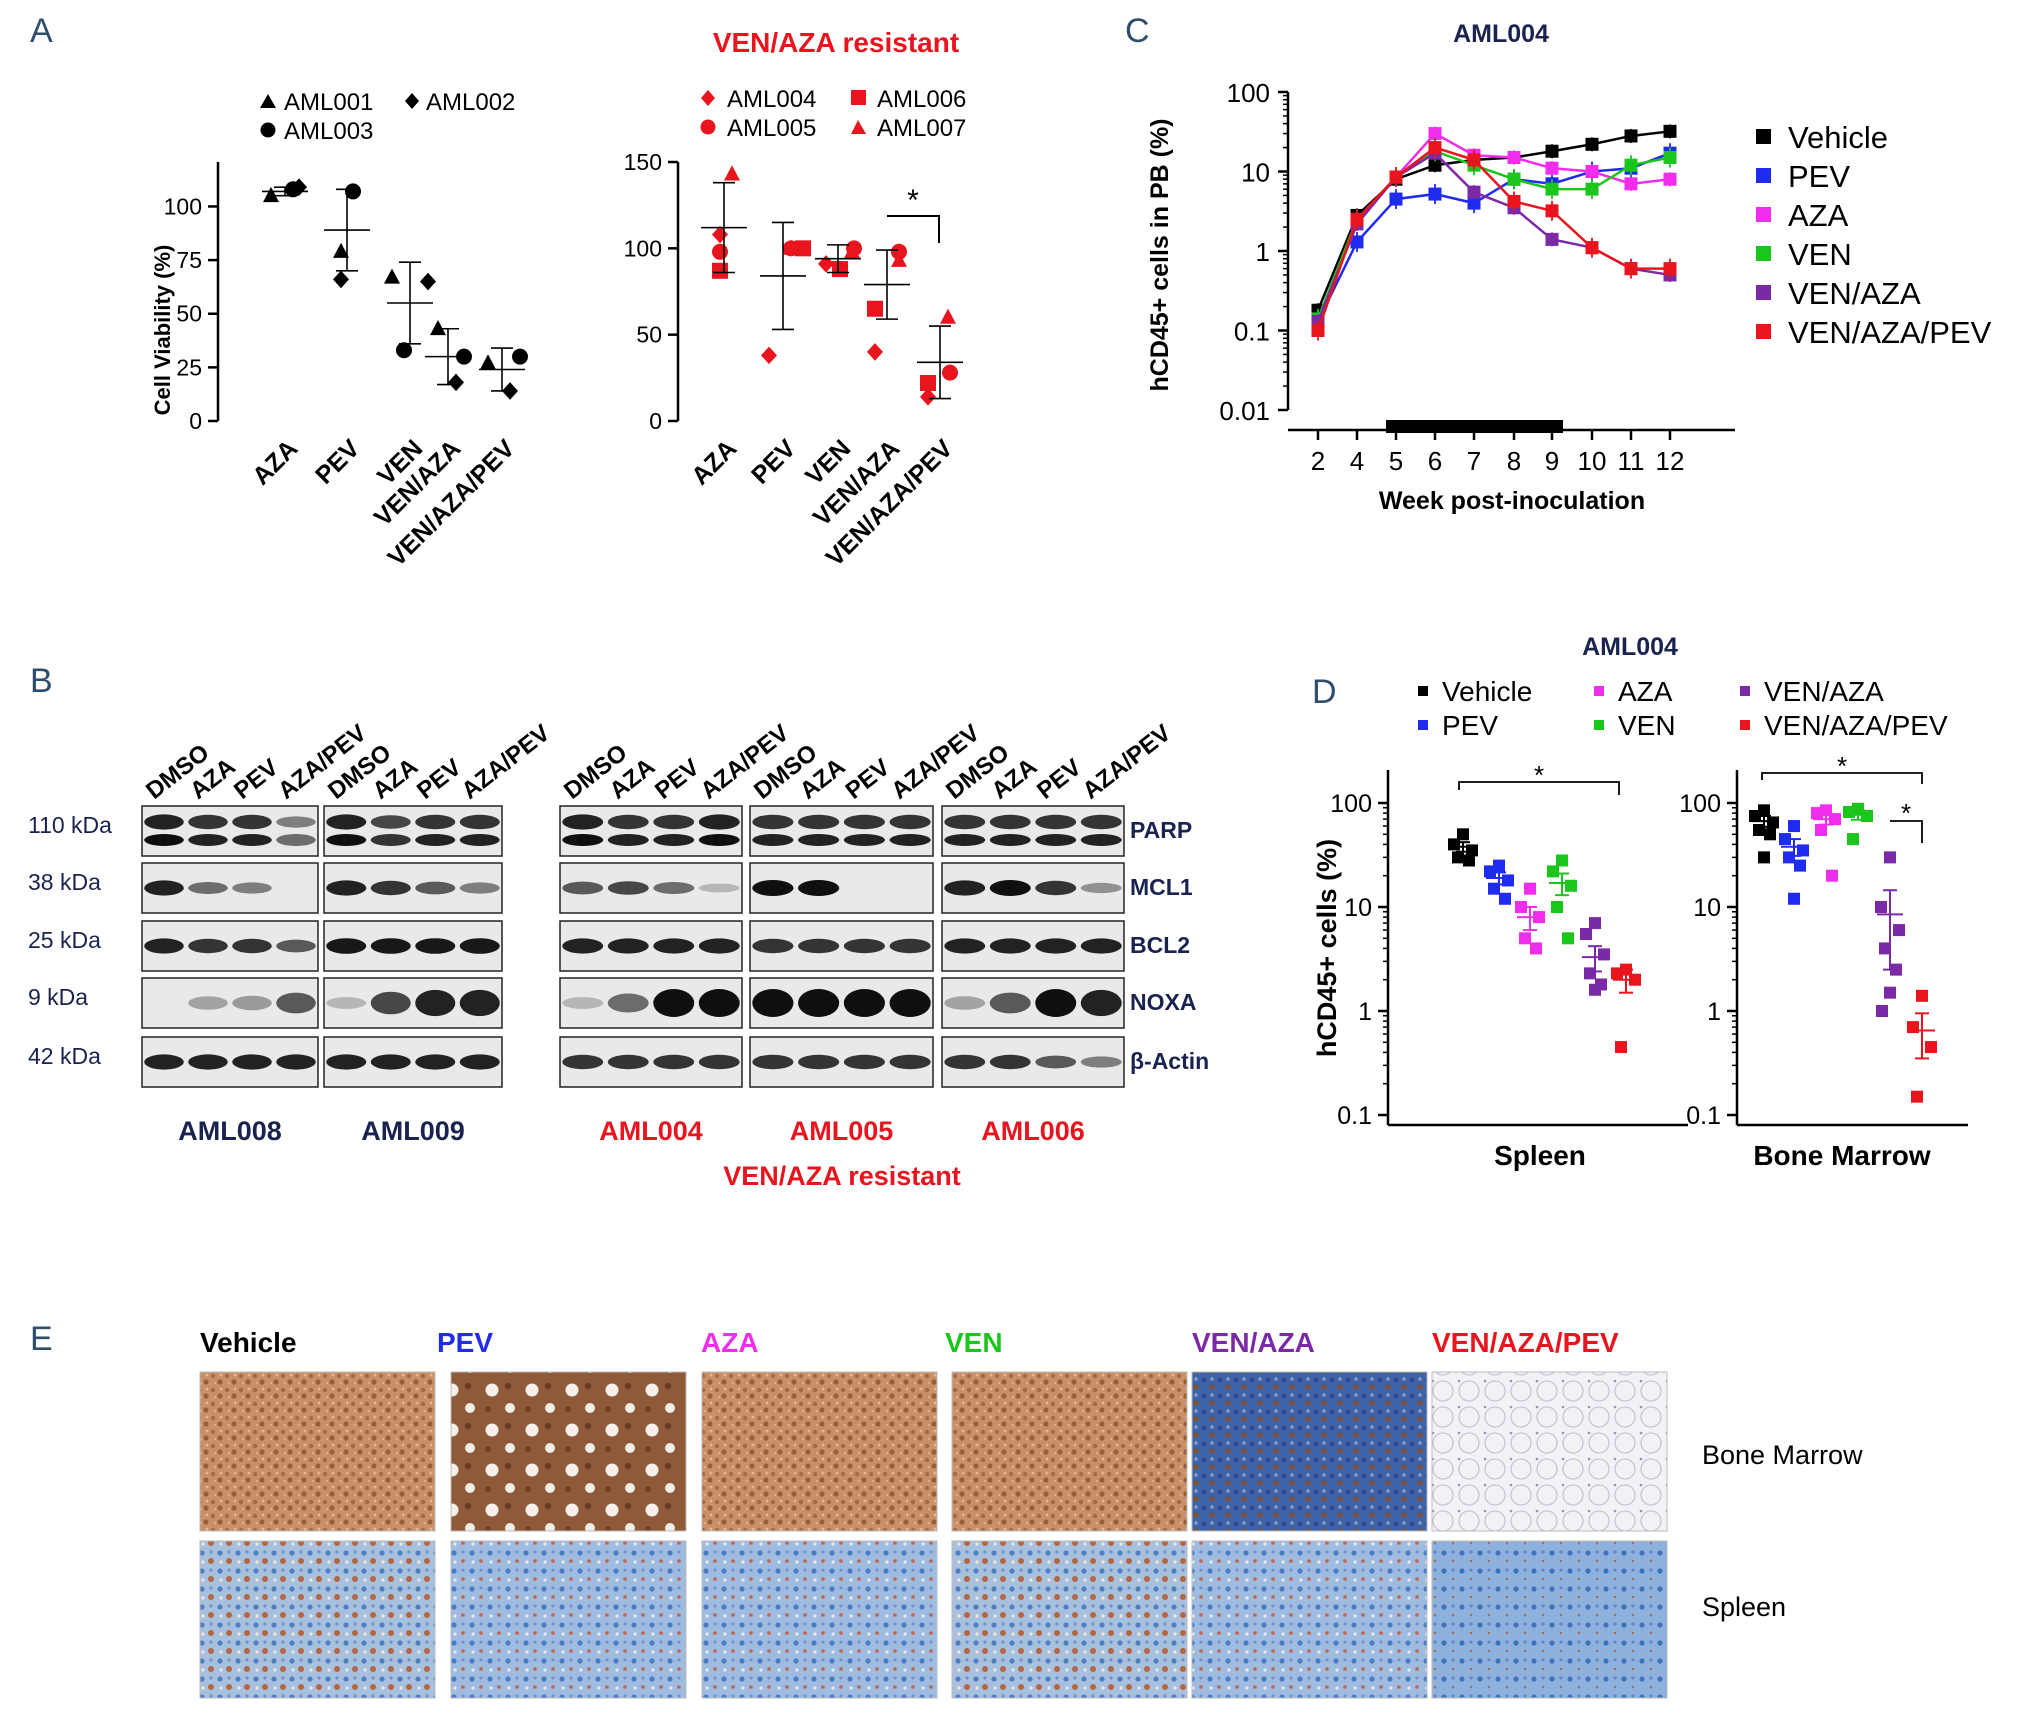  What do you see at coordinates (1248, 93) in the screenshot?
I see `ytick-label: 100` at bounding box center [1248, 93].